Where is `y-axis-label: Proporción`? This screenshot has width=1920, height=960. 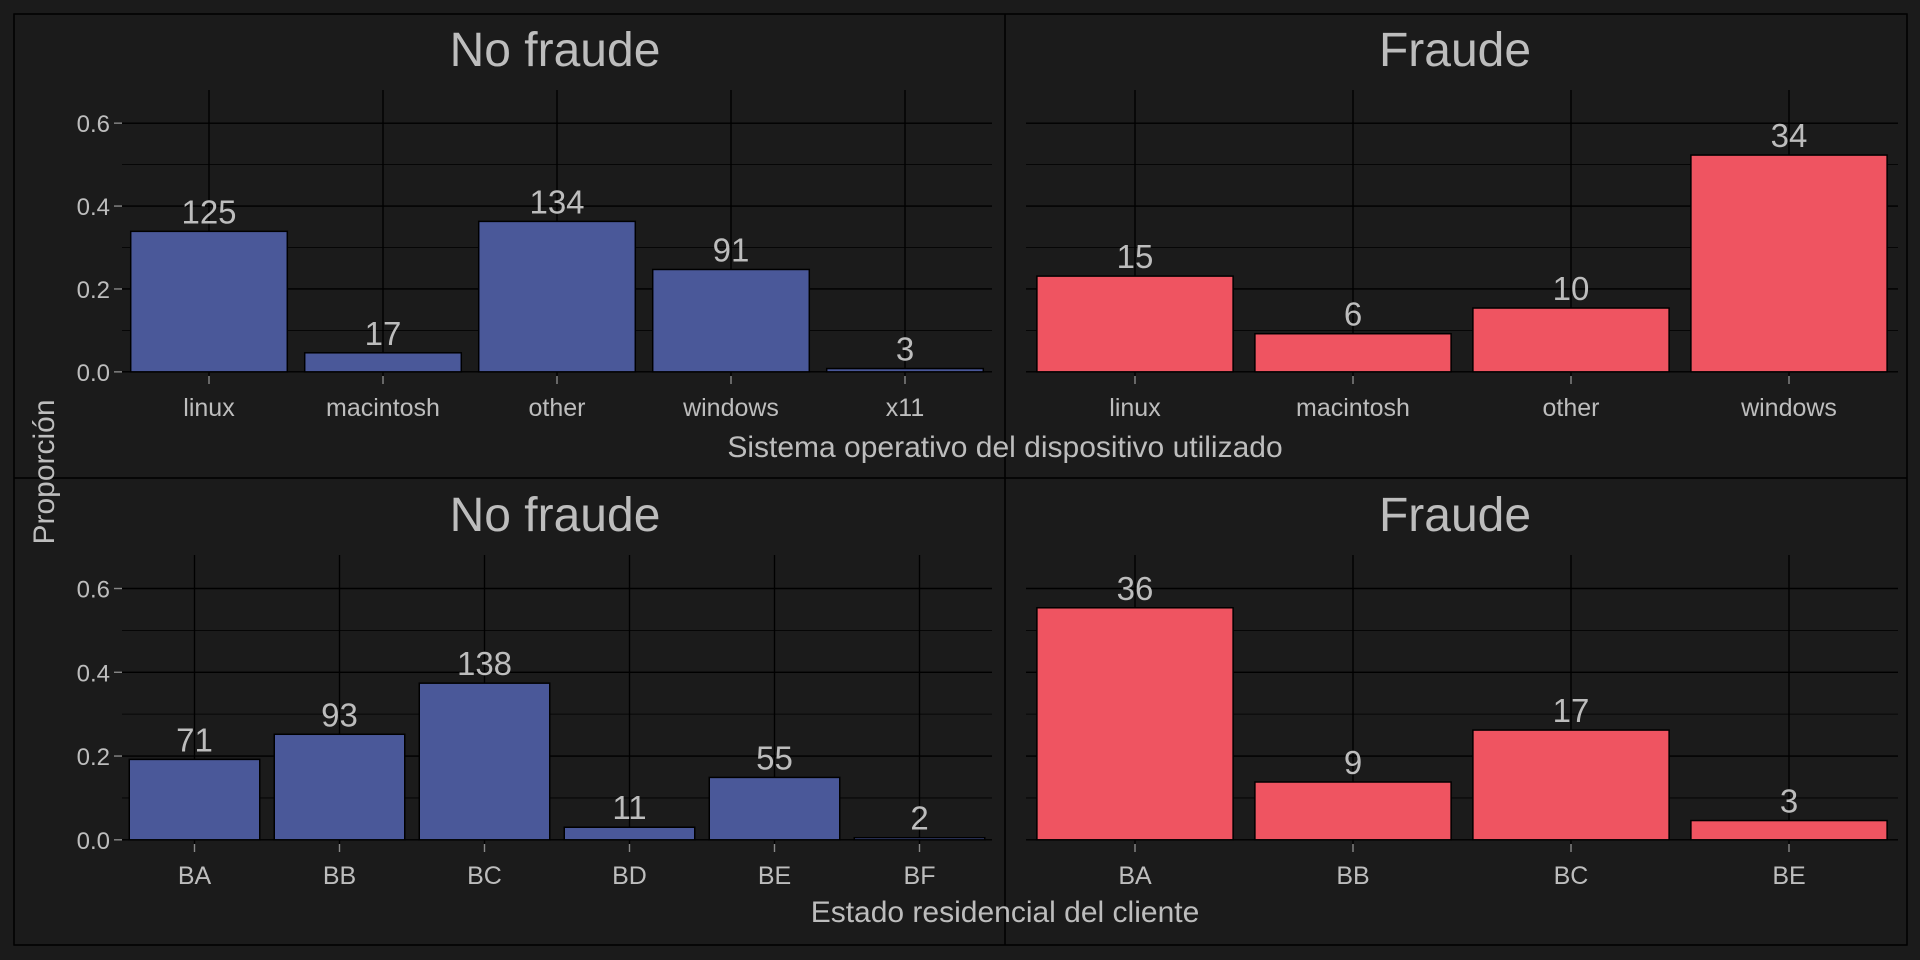
y-axis-label: Proporción is located at coordinates (44, 471).